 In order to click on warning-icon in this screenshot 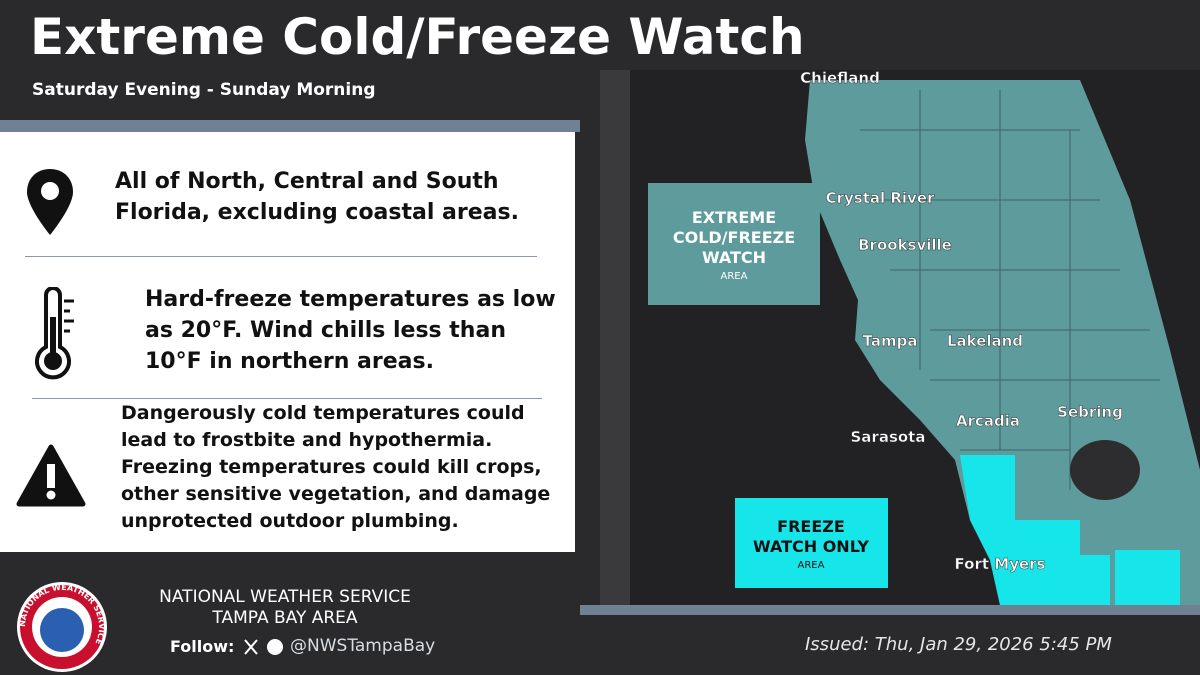, I will do `click(51, 475)`.